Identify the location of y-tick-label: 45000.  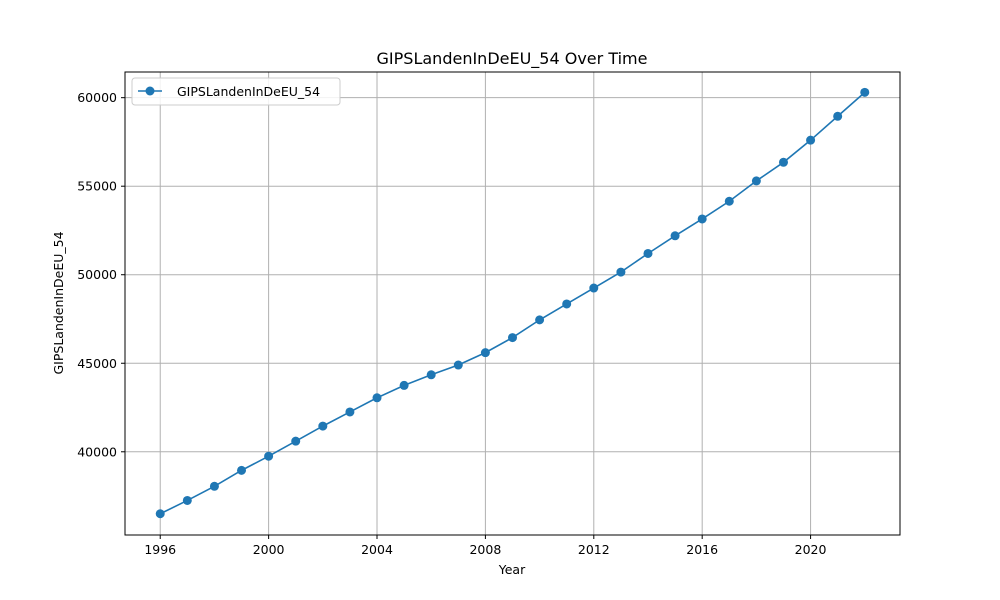
(97, 363).